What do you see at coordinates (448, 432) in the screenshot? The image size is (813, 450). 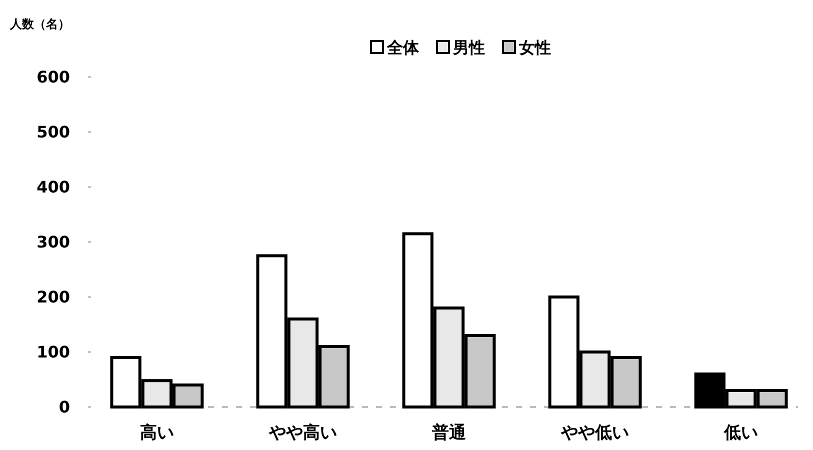 I see `x-tick-label: 普通` at bounding box center [448, 432].